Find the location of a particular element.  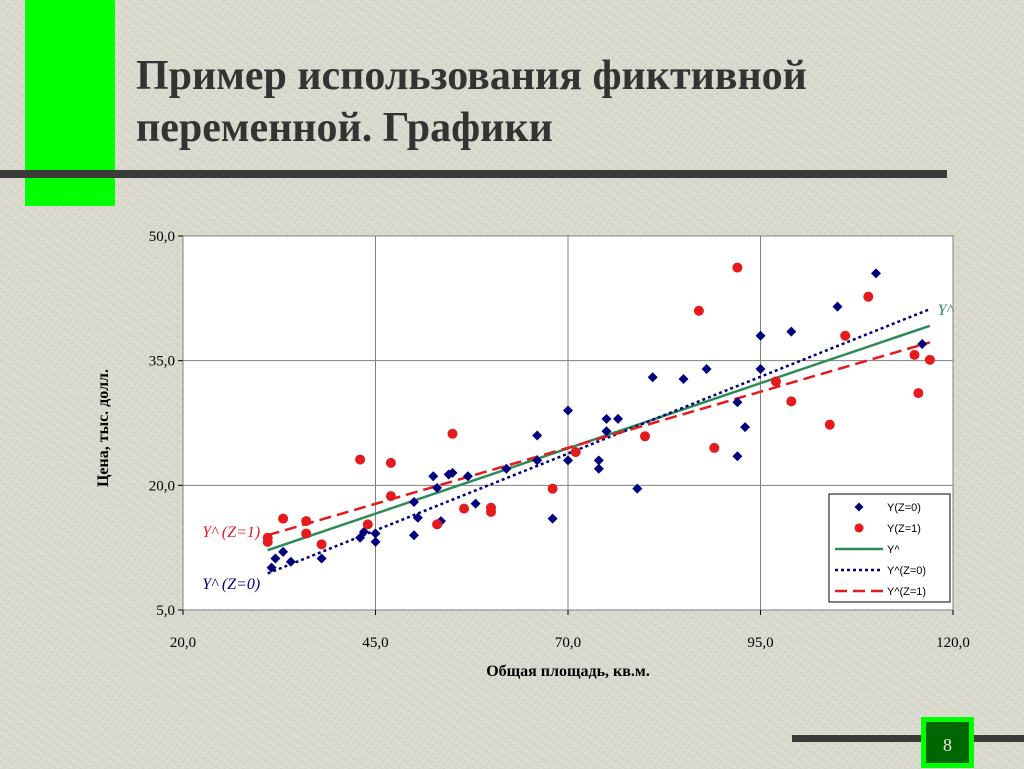

y-axis-label: Цена, тыс. долл. is located at coordinates (103, 428).